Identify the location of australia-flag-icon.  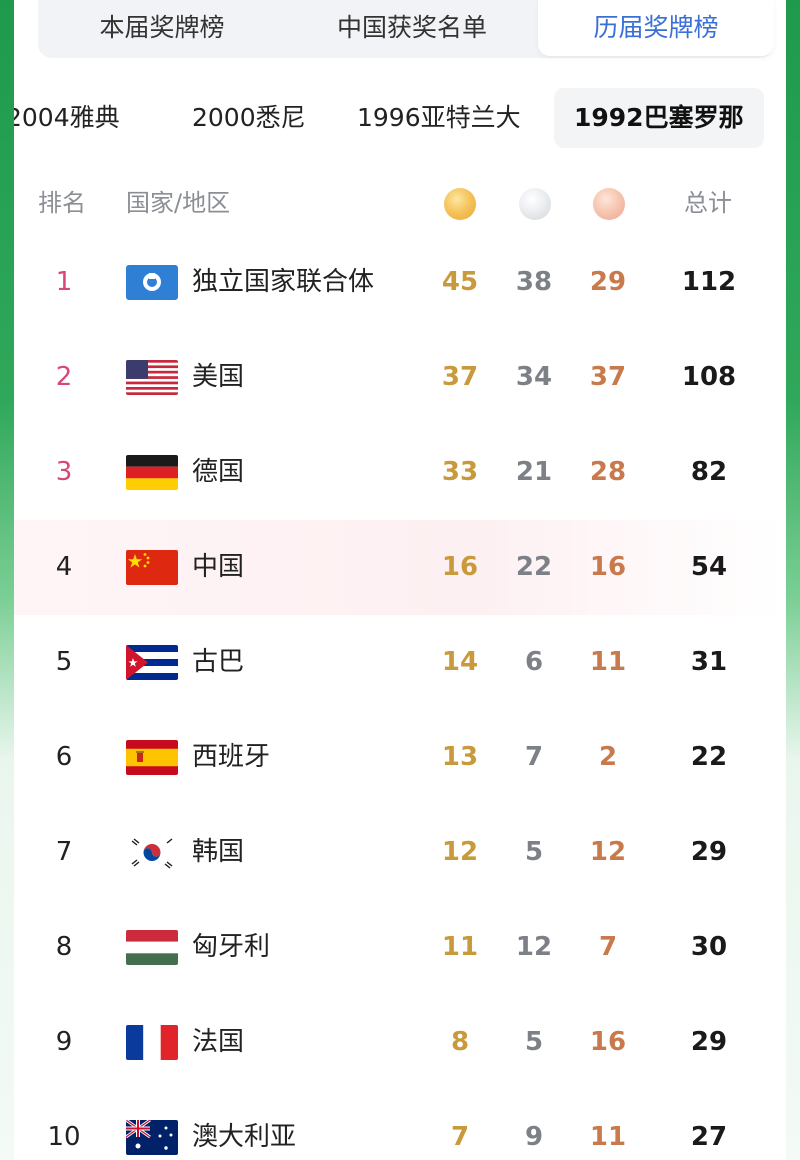
(152, 1137).